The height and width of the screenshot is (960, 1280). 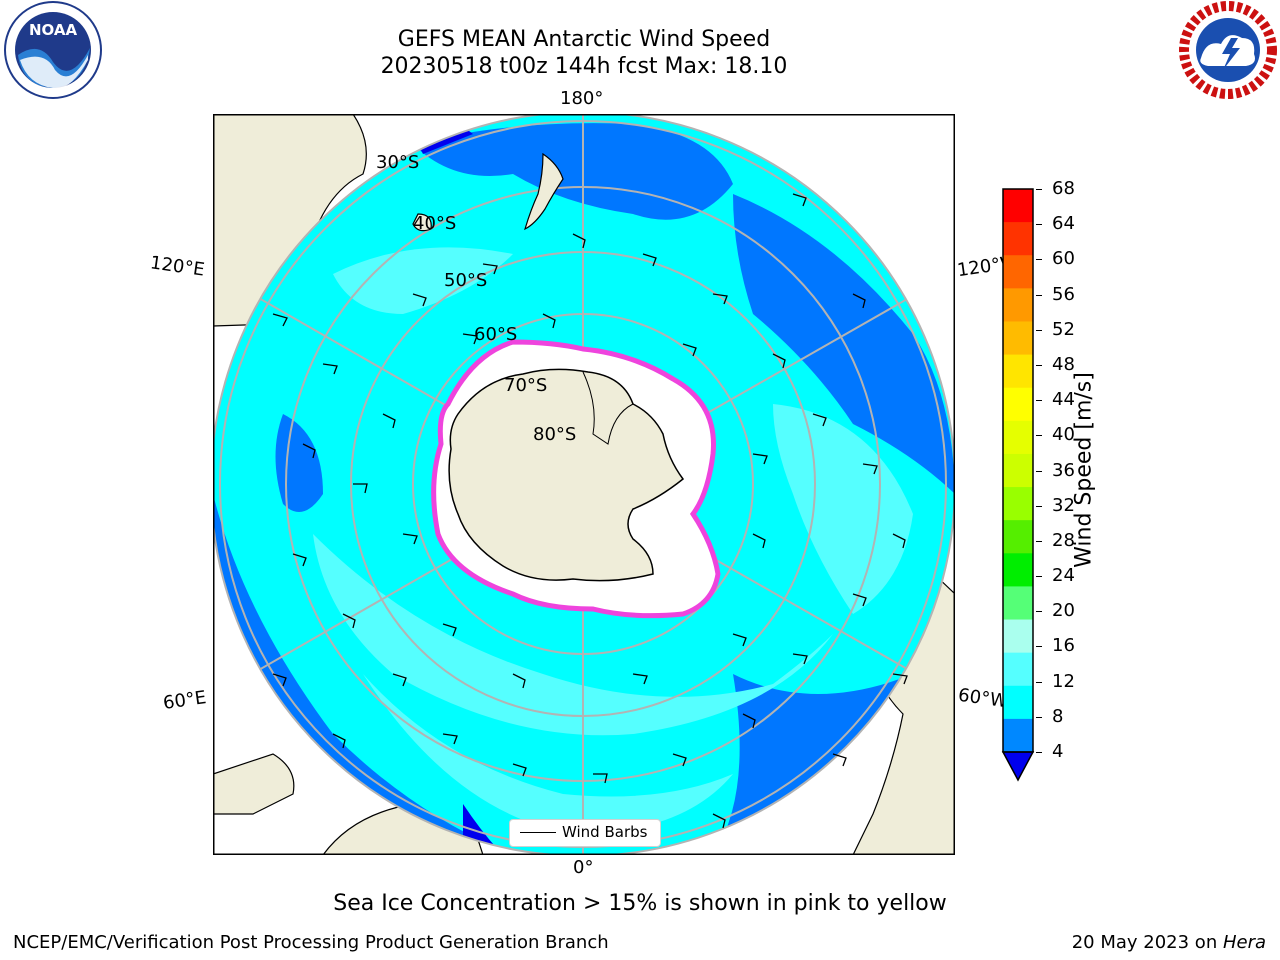 What do you see at coordinates (1063, 646) in the screenshot?
I see `colorbar-tick-label: 16` at bounding box center [1063, 646].